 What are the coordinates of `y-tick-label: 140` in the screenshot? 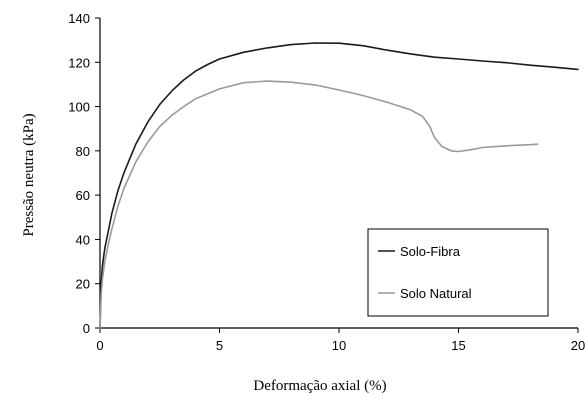 It's located at (79, 18).